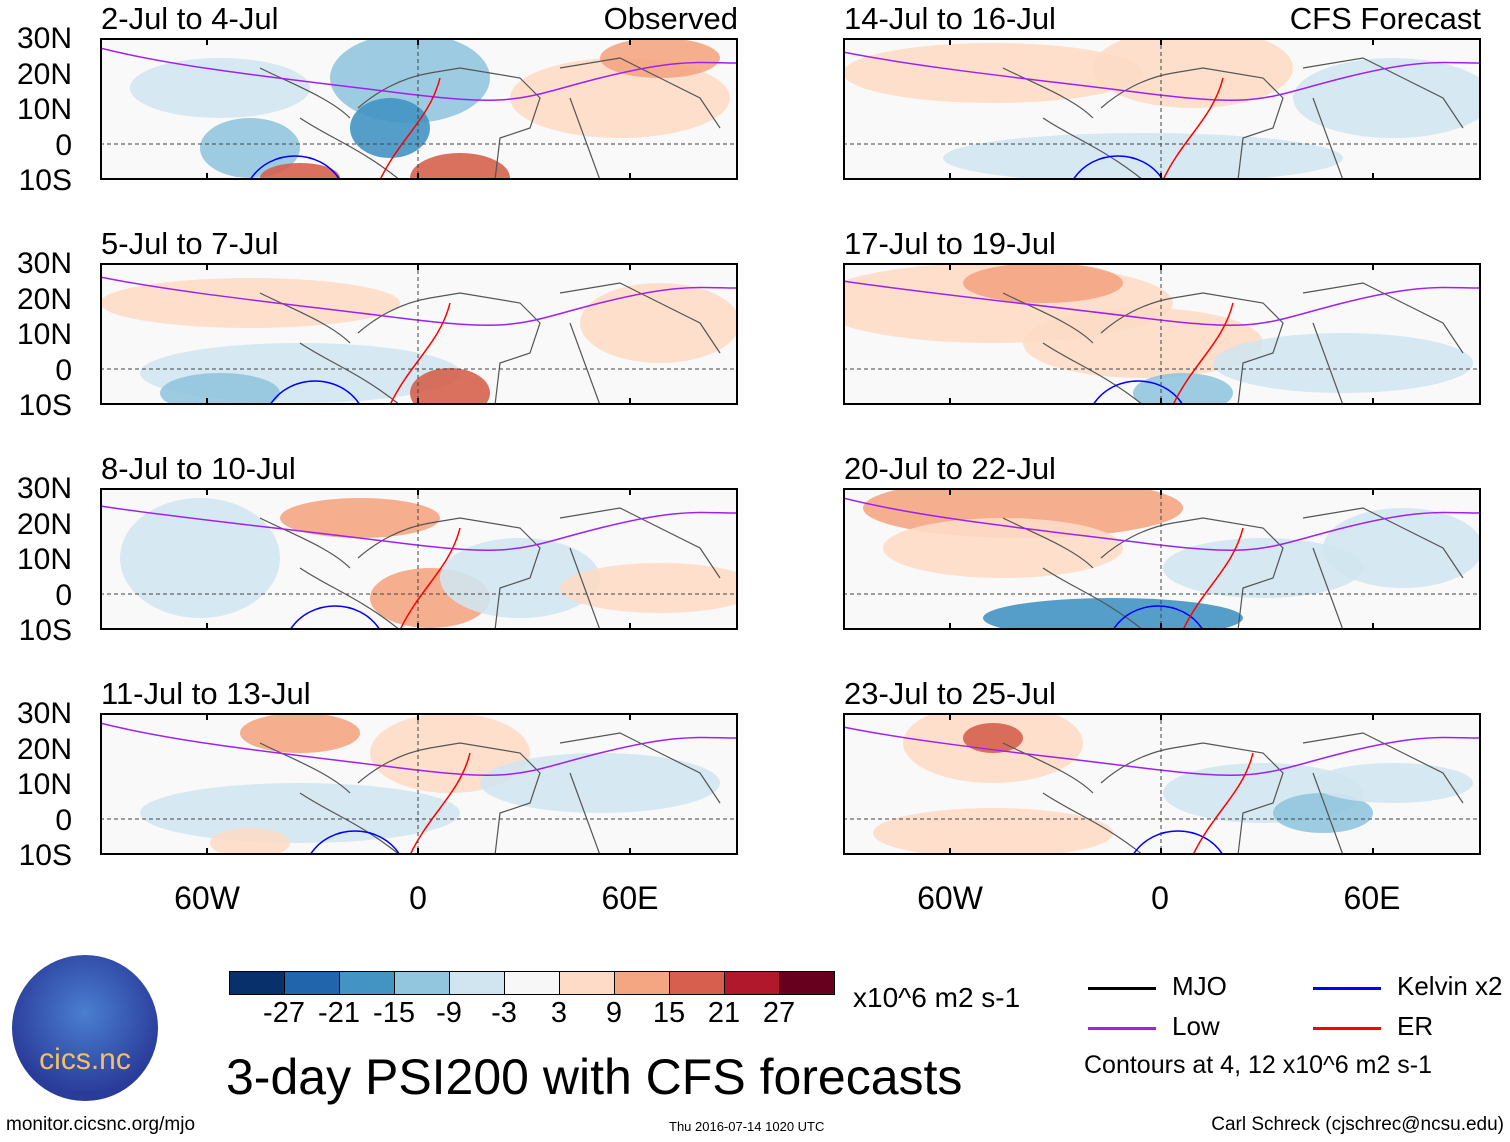 The width and height of the screenshot is (1510, 1142). Describe the element at coordinates (206, 693) in the screenshot. I see `panel-title: 11-Jul to 13-Jul` at that location.